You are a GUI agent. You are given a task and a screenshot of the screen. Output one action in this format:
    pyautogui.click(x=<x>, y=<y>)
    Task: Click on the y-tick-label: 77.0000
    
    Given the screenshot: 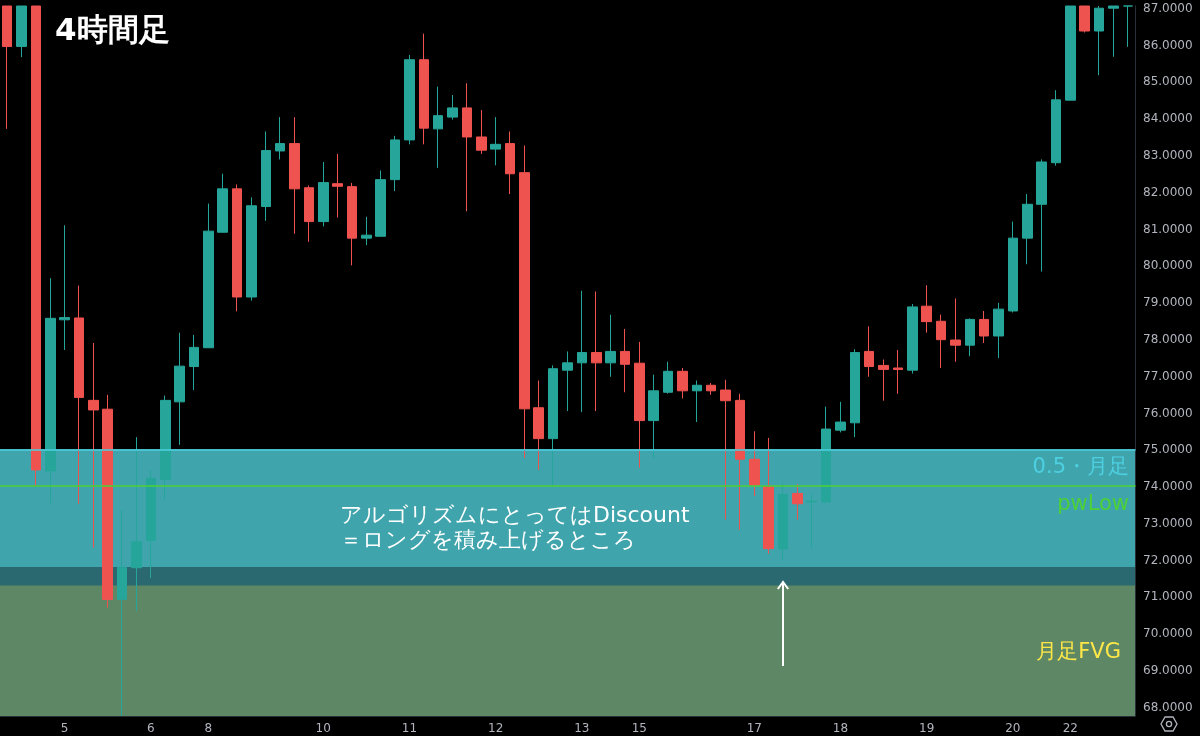 What is the action you would take?
    pyautogui.click(x=1168, y=375)
    